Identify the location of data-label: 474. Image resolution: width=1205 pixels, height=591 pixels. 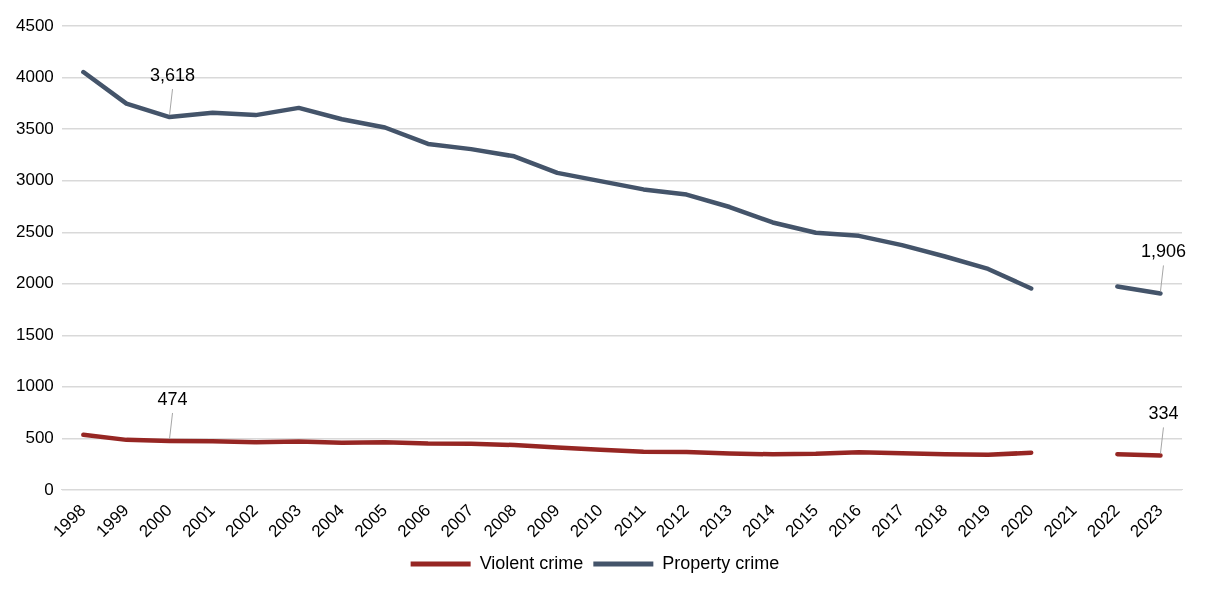
(172, 398).